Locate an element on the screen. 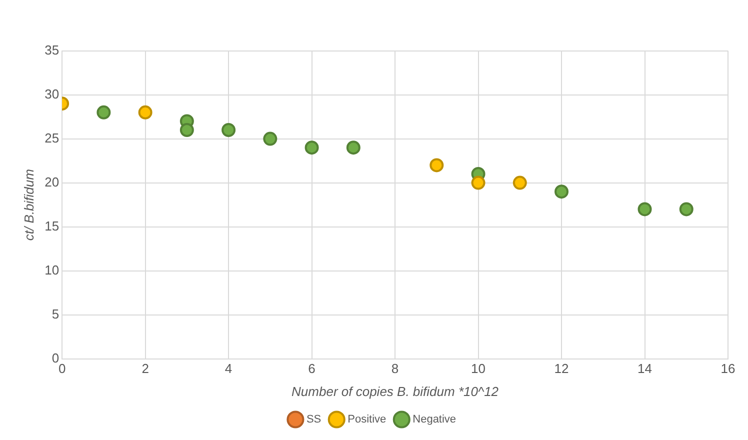 The height and width of the screenshot is (440, 748). y-tick-label: 20 is located at coordinates (52, 182).